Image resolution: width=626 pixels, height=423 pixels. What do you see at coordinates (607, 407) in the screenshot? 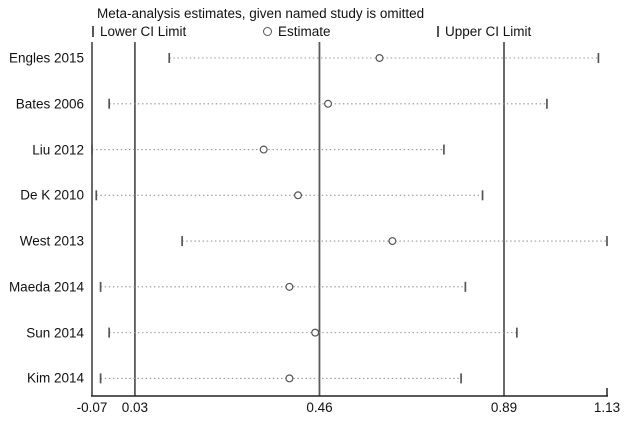
I see `x-tick-label: 1.13` at bounding box center [607, 407].